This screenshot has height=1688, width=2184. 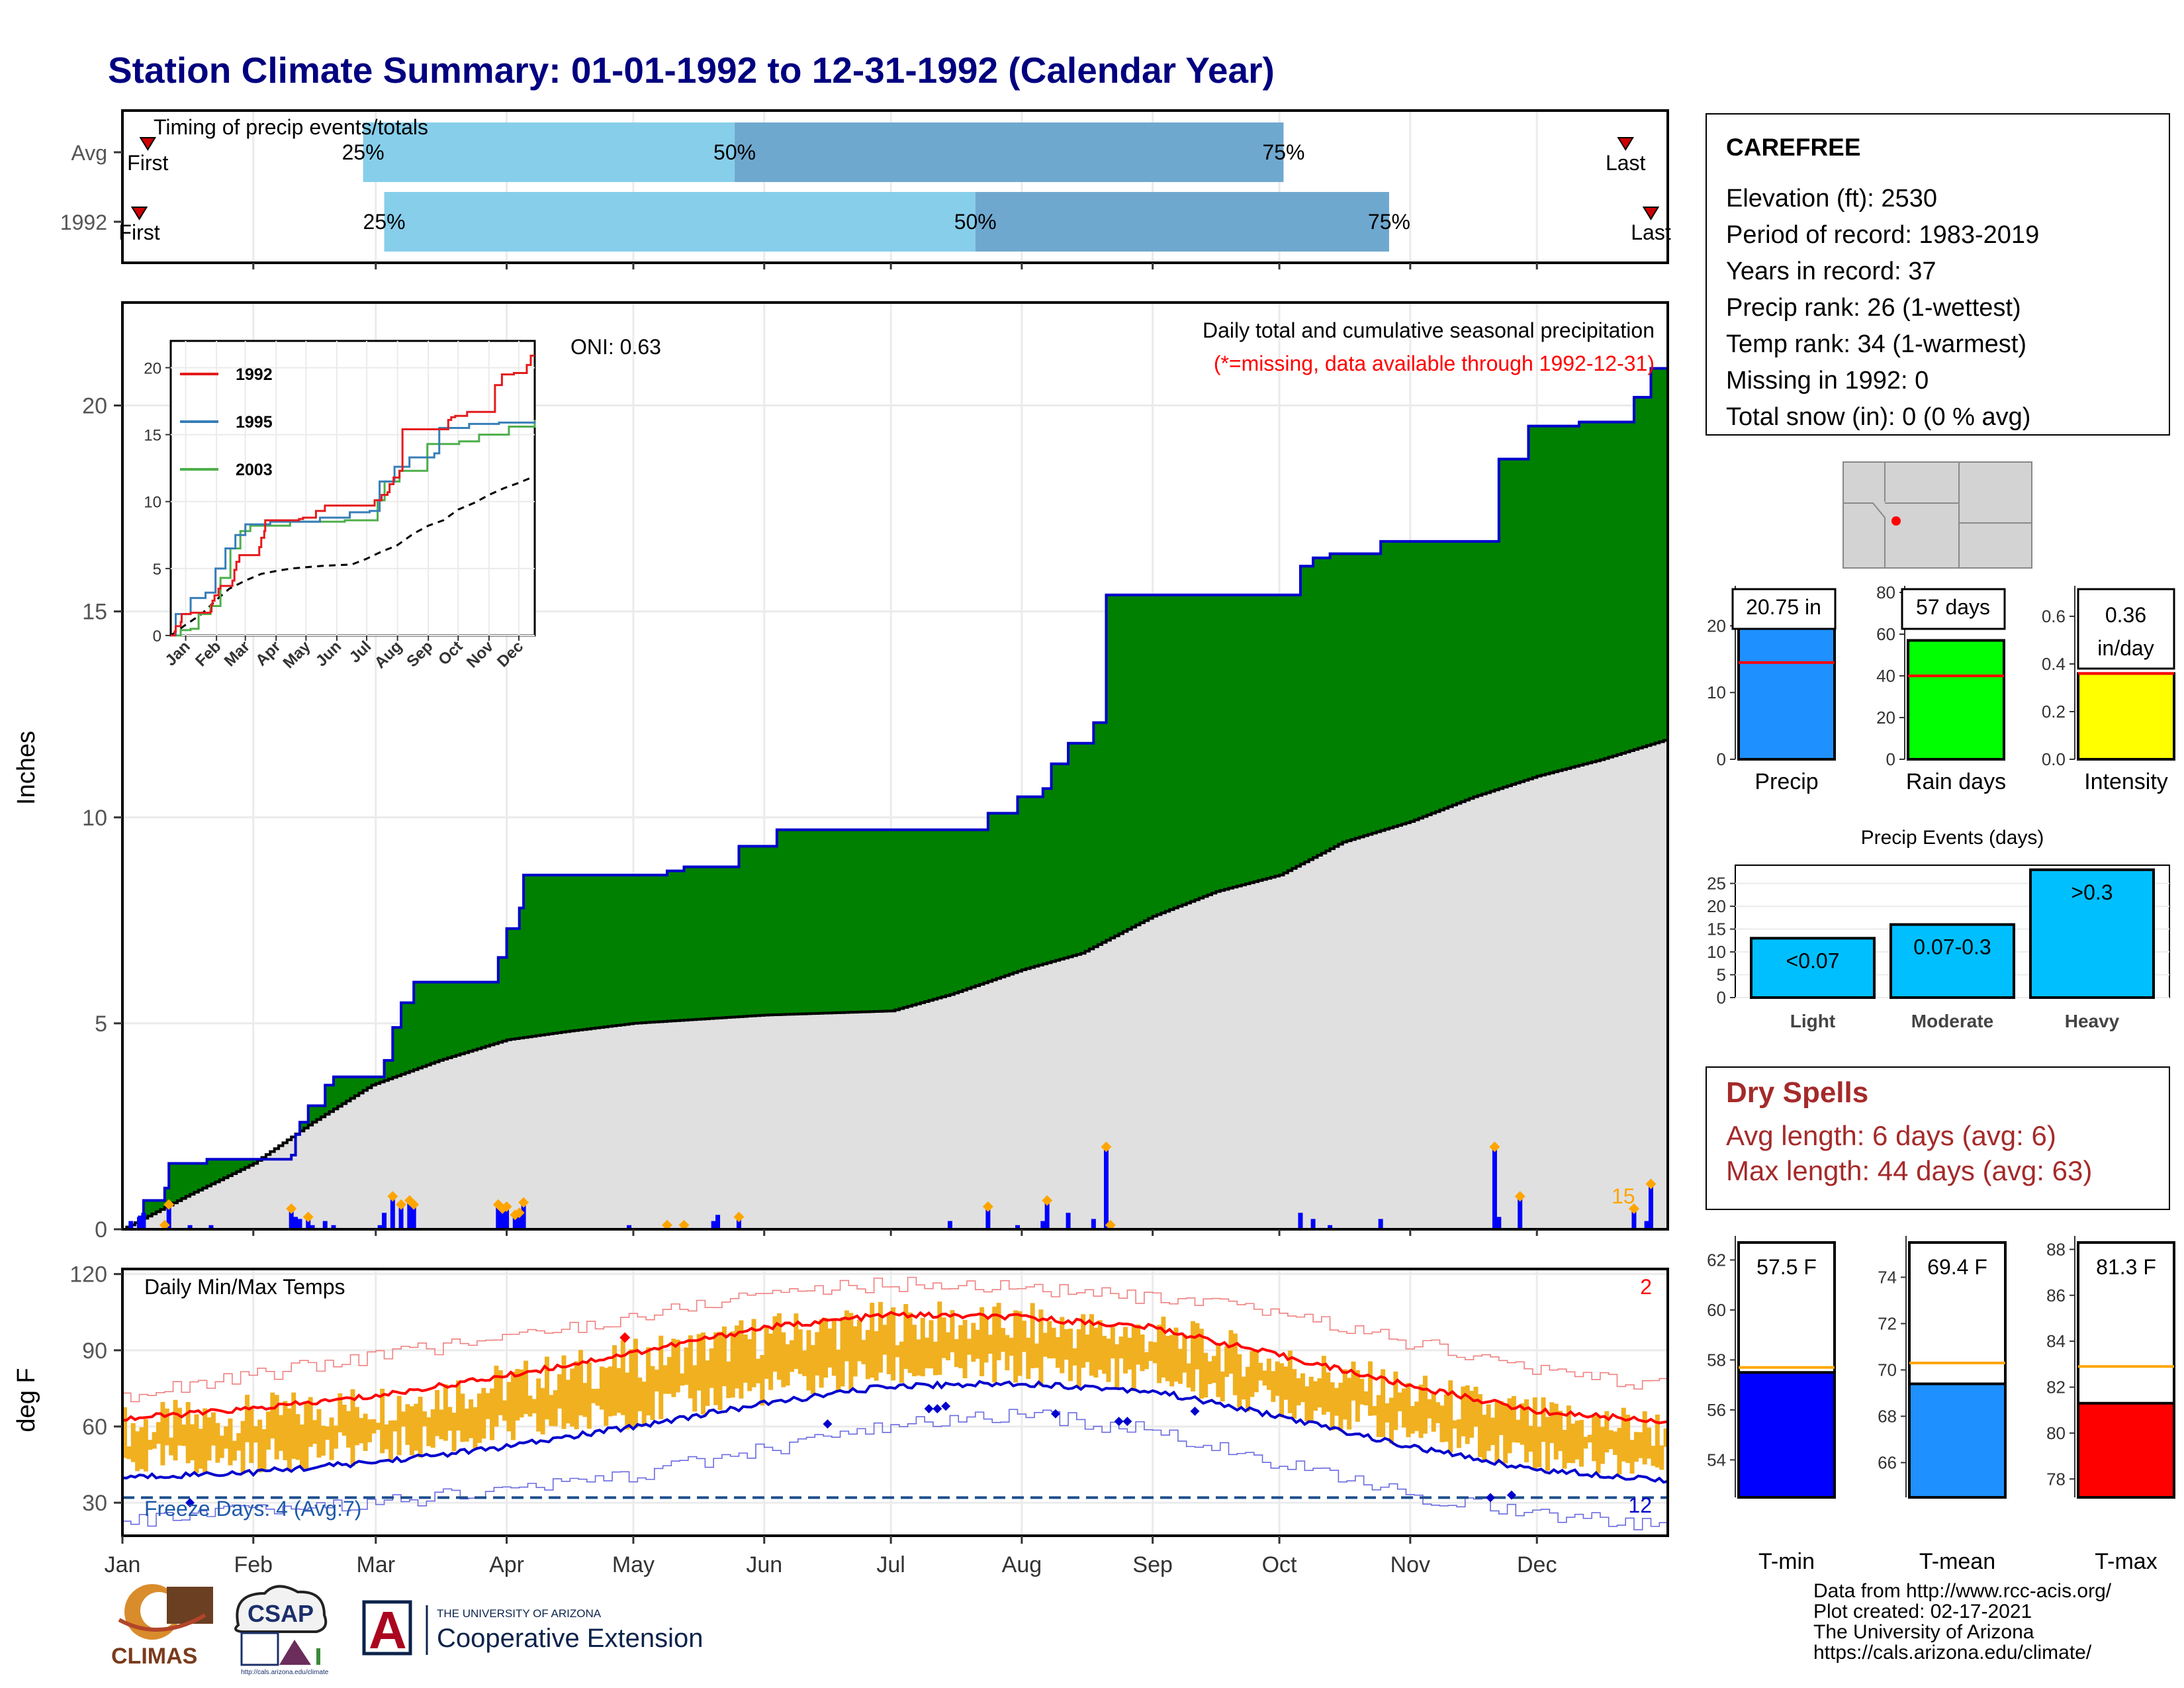 I want to click on record-low-count: 12, so click(x=1640, y=1505).